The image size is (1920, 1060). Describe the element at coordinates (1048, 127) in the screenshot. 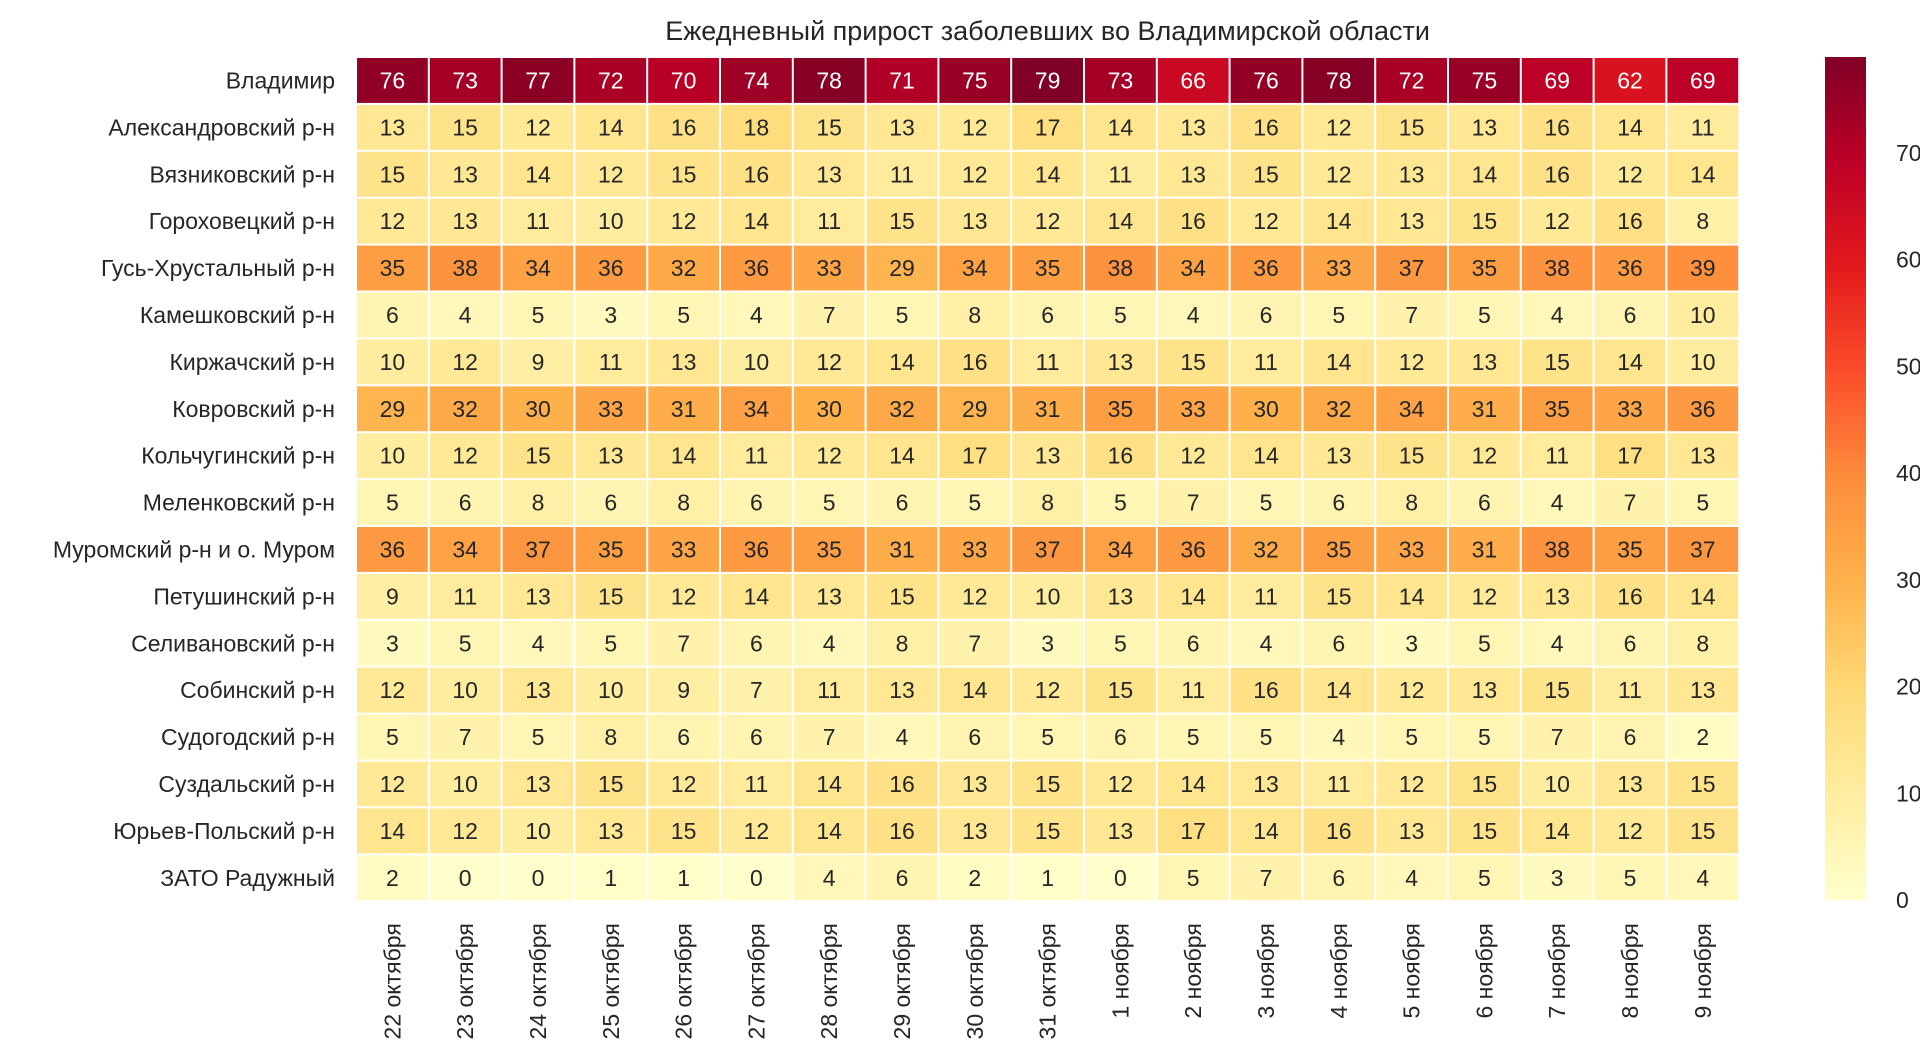

I see `cell-value-label: 17` at that location.